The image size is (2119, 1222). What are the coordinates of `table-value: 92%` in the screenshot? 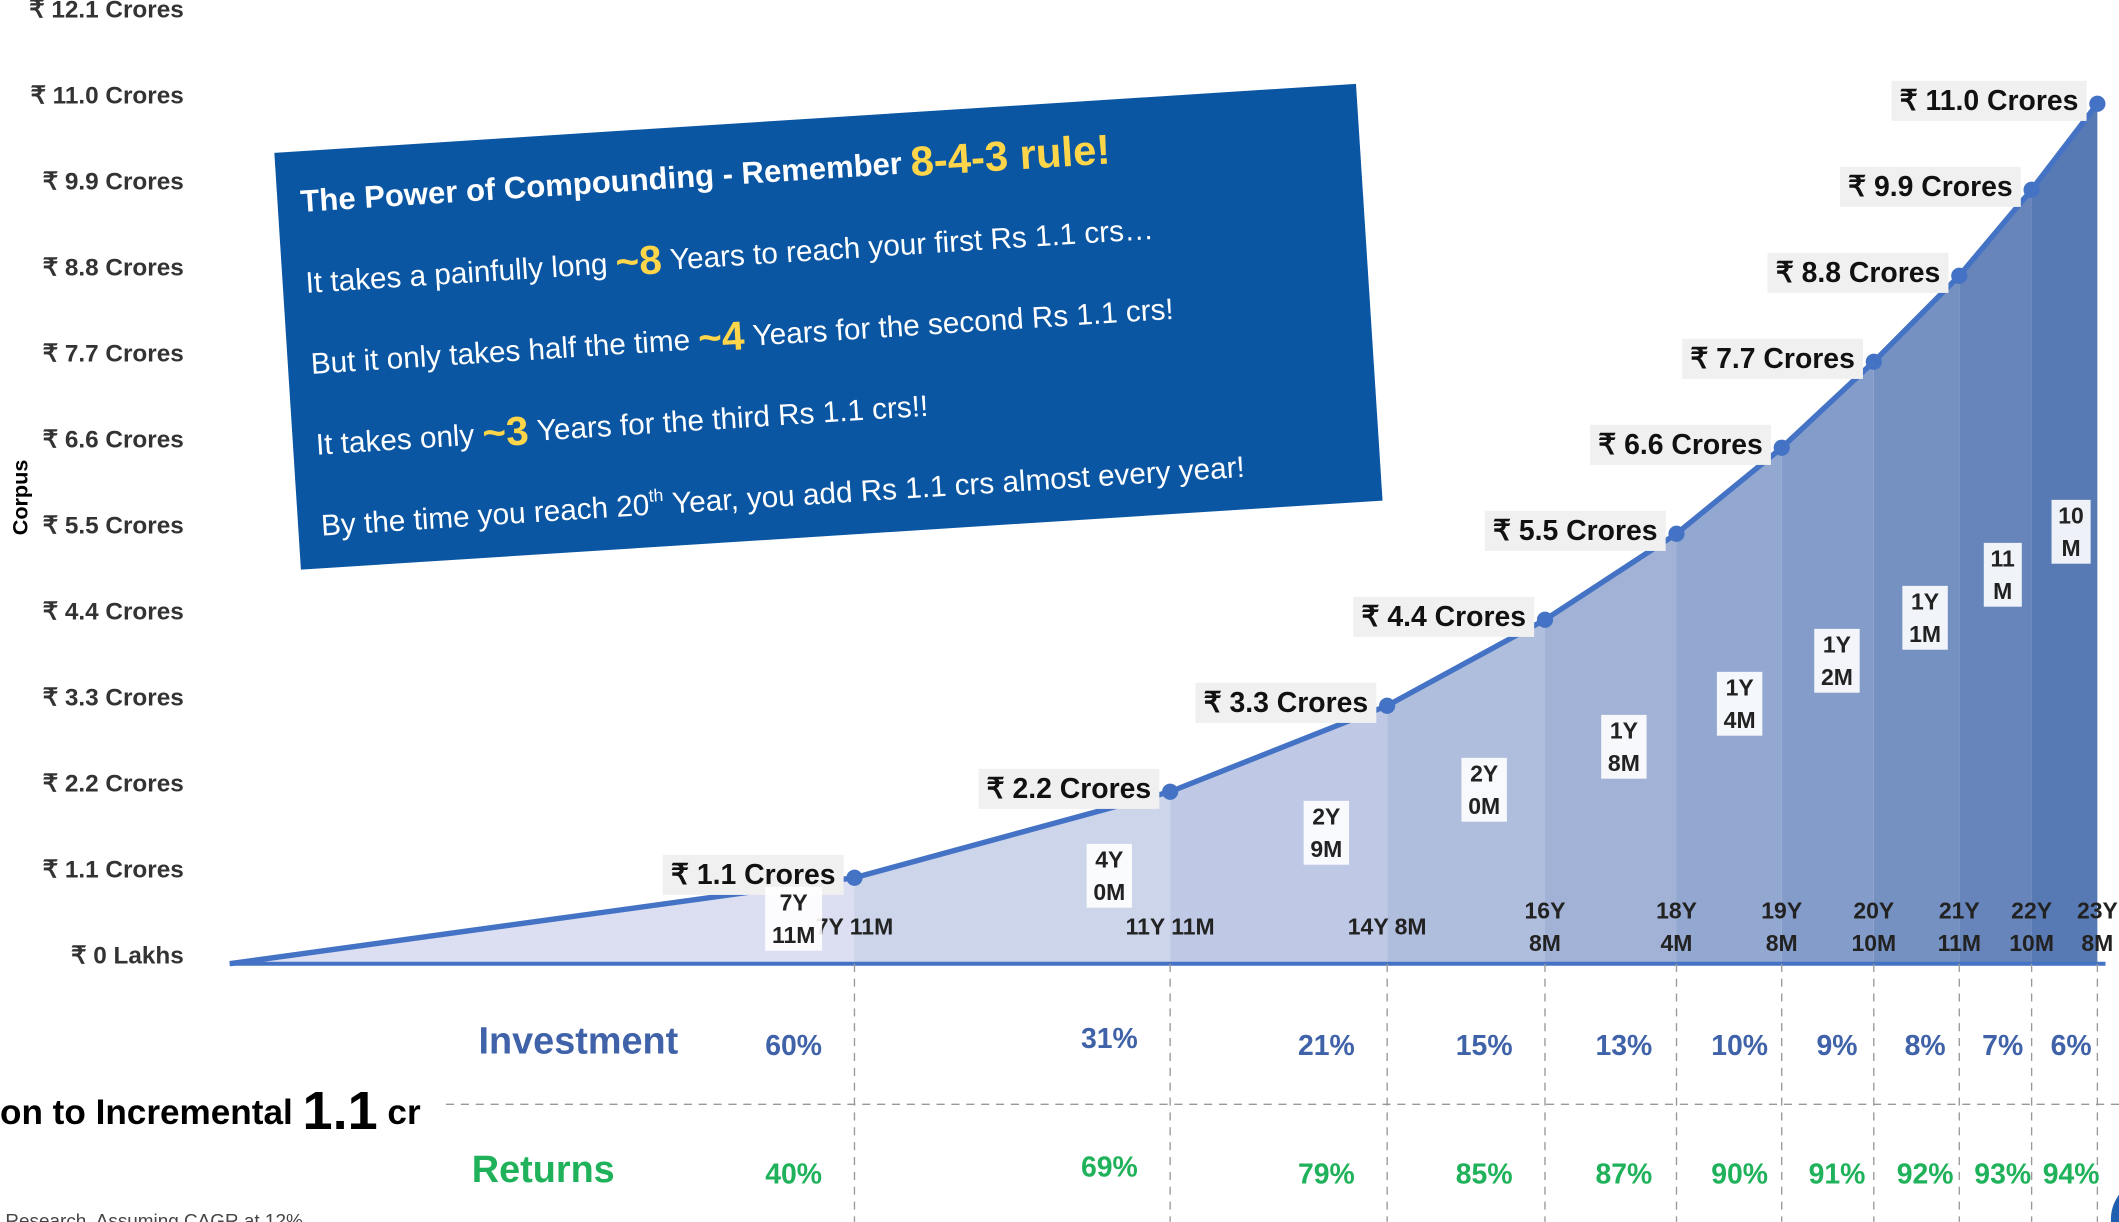 It's located at (1925, 1174).